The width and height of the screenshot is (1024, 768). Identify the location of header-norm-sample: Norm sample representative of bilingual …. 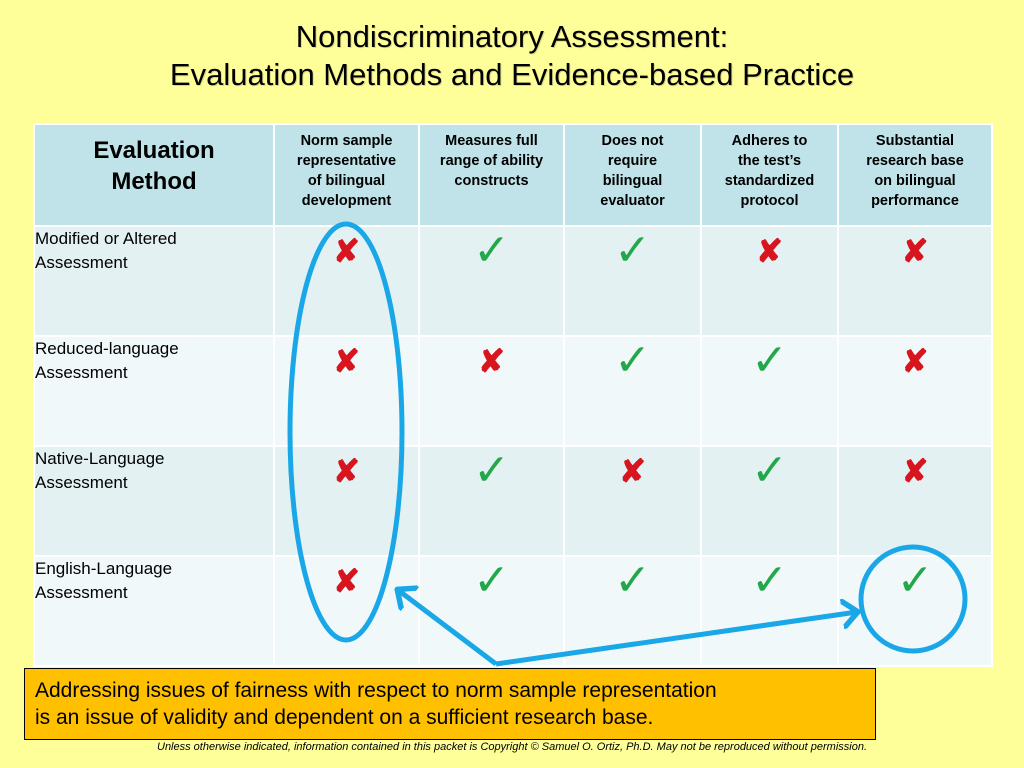
(346, 175).